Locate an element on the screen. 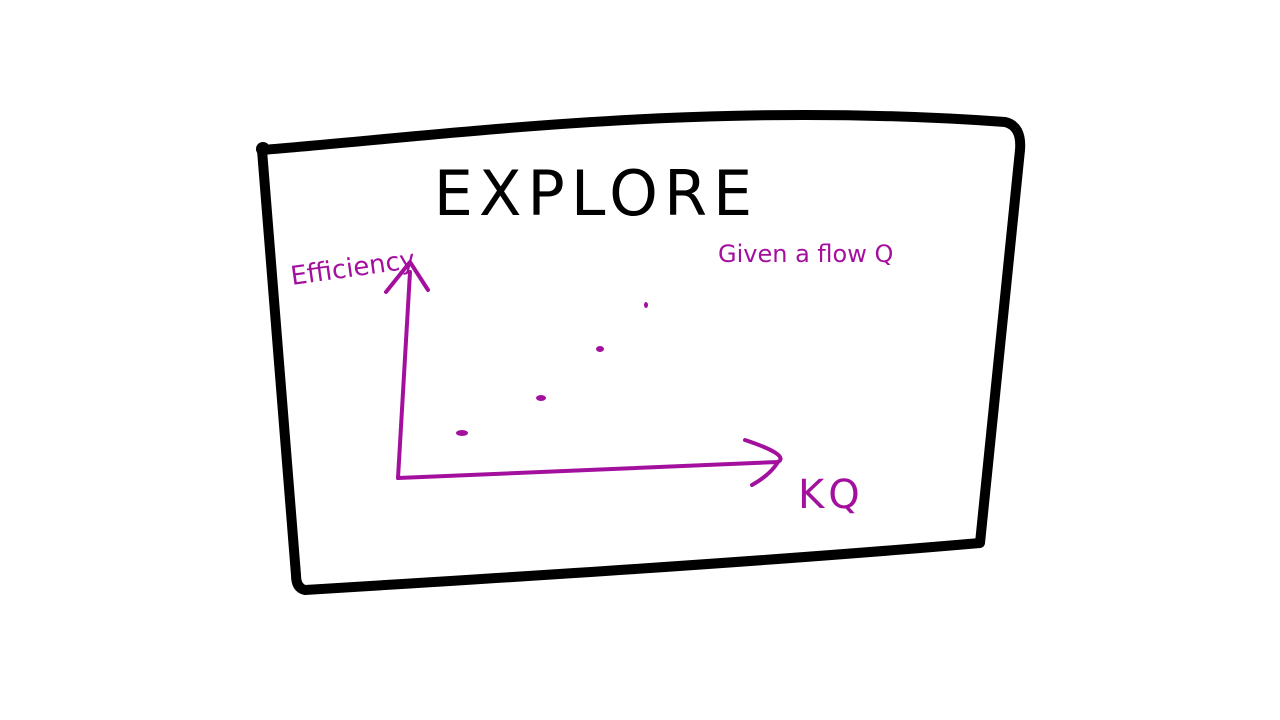 The height and width of the screenshot is (720, 1280). y-axis is located at coordinates (407, 370).